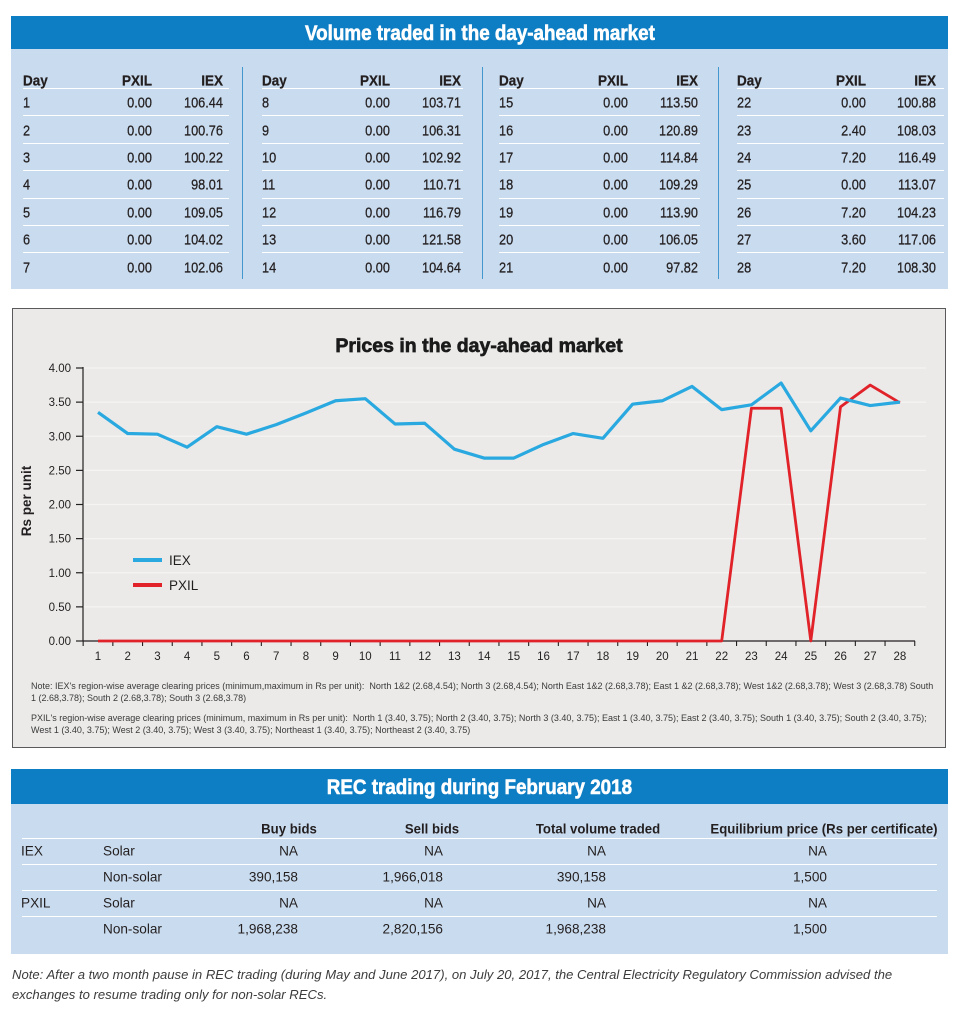  What do you see at coordinates (810, 657) in the screenshot?
I see `svg-text: 25` at bounding box center [810, 657].